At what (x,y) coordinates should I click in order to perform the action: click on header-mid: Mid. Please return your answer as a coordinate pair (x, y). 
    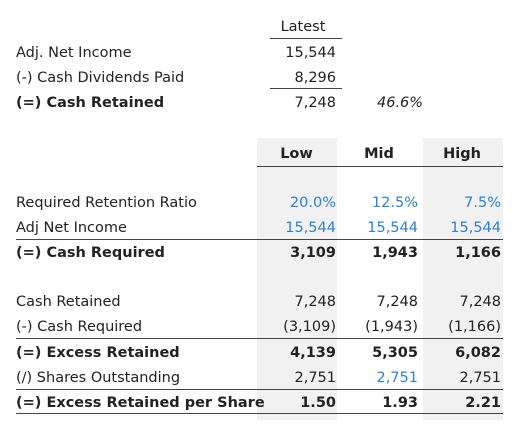
    Looking at the image, I should click on (379, 154).